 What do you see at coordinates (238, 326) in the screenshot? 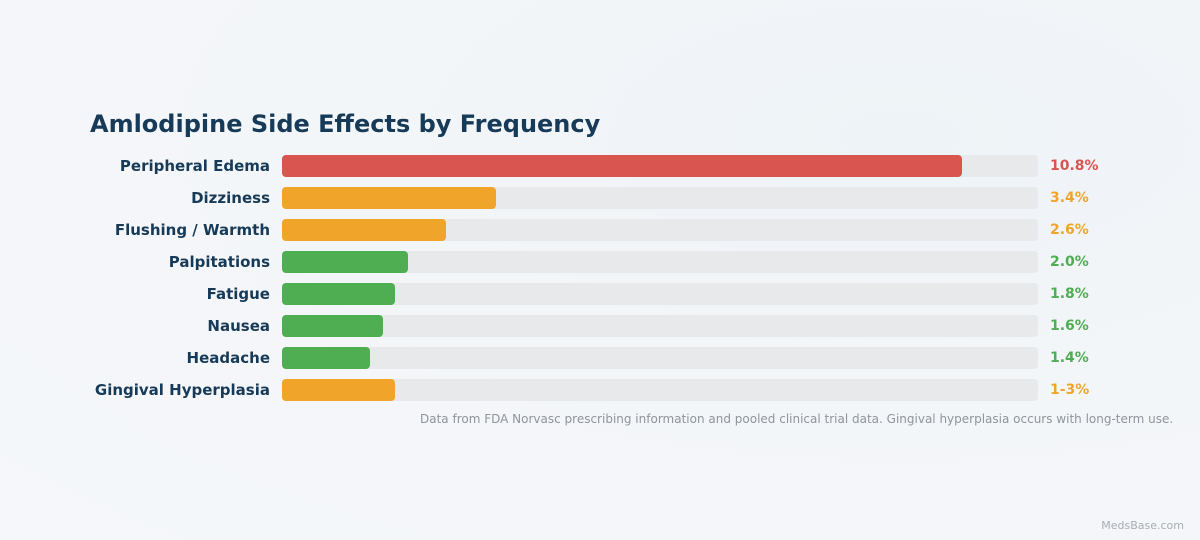
I see `category-label: Nausea` at bounding box center [238, 326].